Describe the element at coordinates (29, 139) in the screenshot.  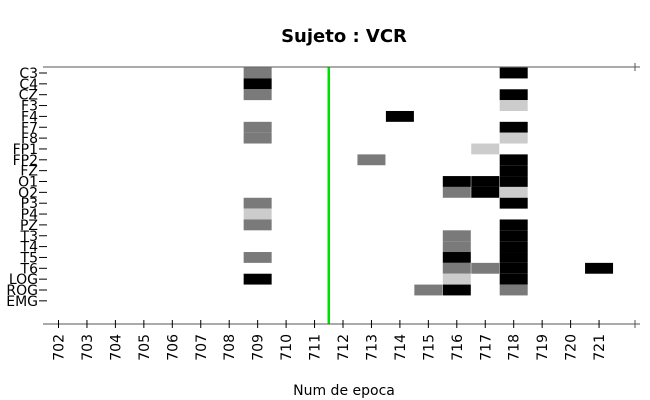
I see `y-tick-label-F8: F8` at that location.